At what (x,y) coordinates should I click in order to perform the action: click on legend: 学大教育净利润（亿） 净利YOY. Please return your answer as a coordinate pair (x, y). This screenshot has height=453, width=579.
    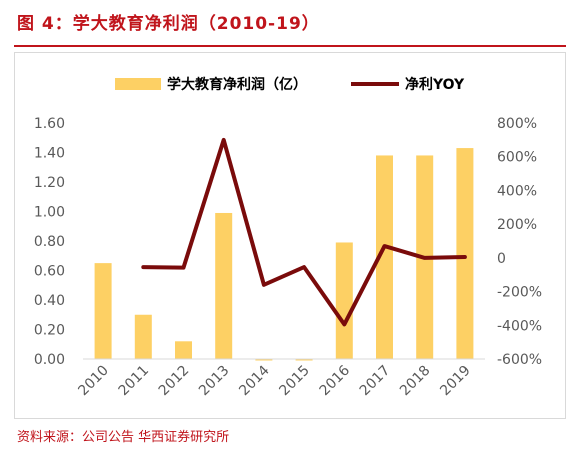
    Looking at the image, I should click on (290, 84).